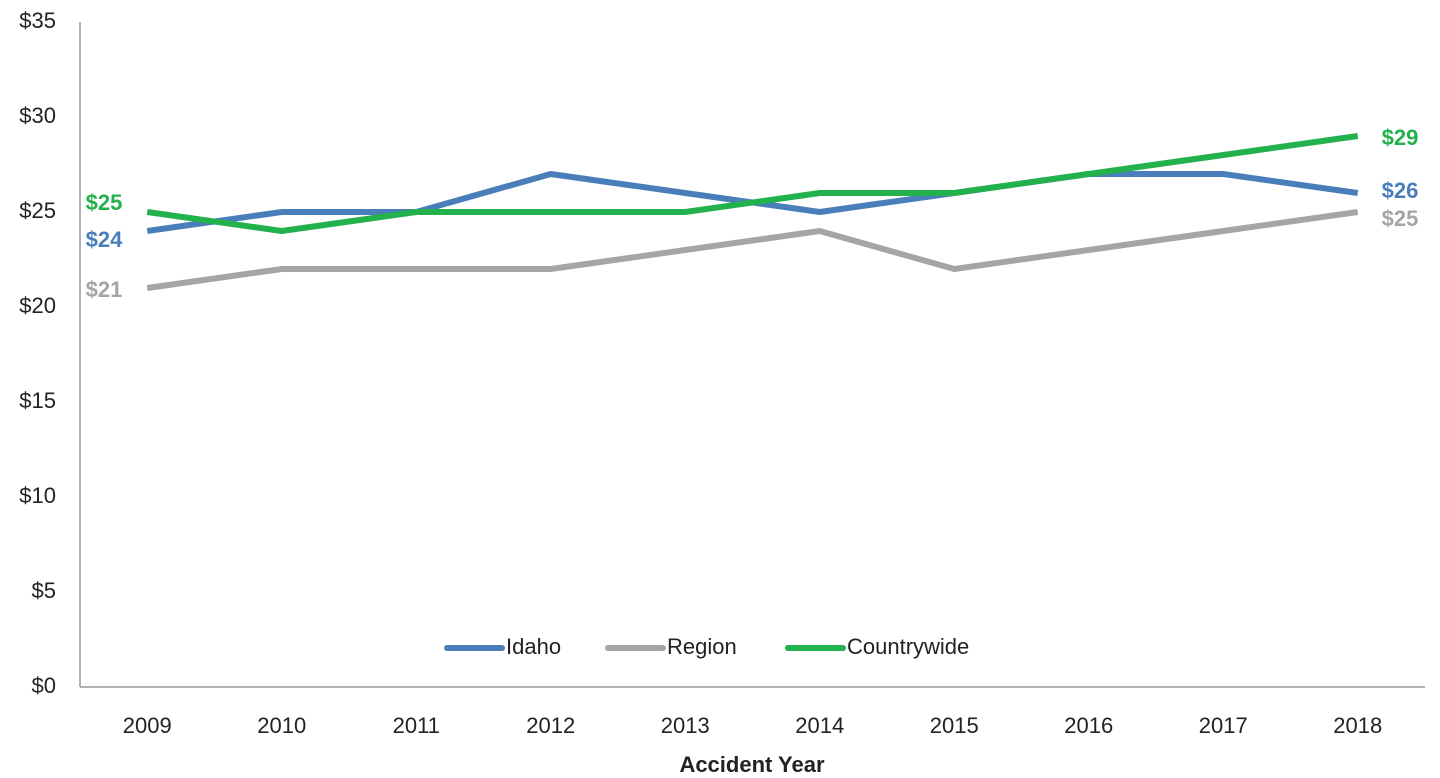  What do you see at coordinates (281, 725) in the screenshot?
I see `x-tick-label: 2010` at bounding box center [281, 725].